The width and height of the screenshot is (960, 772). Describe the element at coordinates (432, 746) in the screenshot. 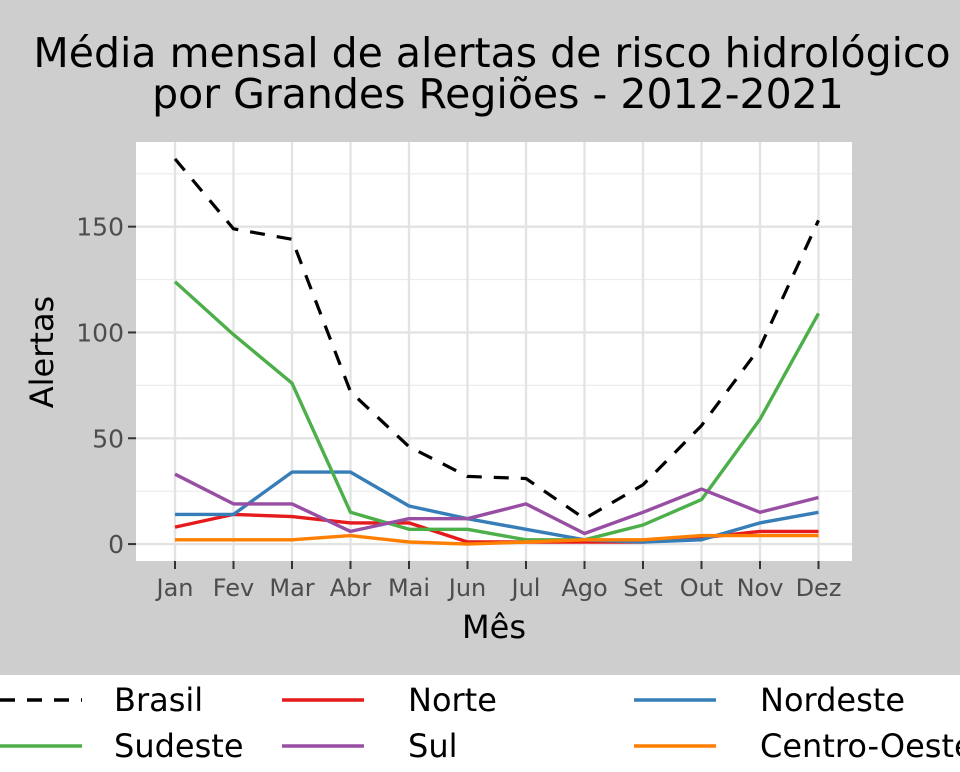

I see `legend-label-sul: Sul` at that location.